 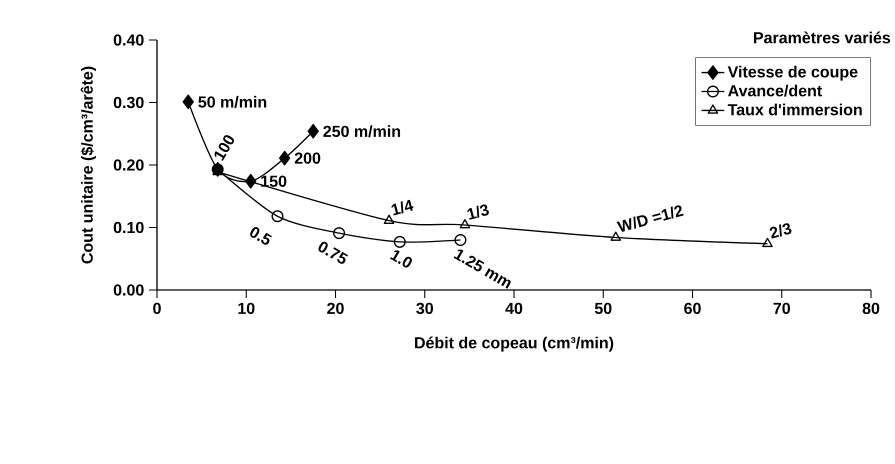 What do you see at coordinates (335, 308) in the screenshot?
I see `x-tick-label: 20` at bounding box center [335, 308].